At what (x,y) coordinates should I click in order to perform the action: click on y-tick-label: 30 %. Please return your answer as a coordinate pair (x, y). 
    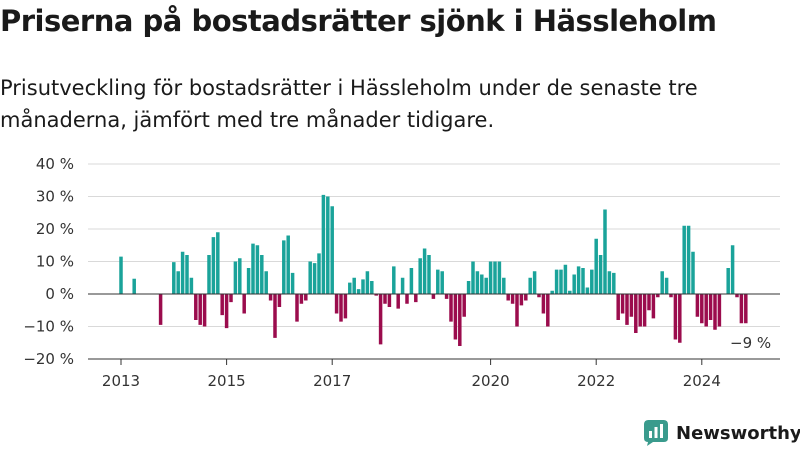
    Looking at the image, I should click on (55, 197).